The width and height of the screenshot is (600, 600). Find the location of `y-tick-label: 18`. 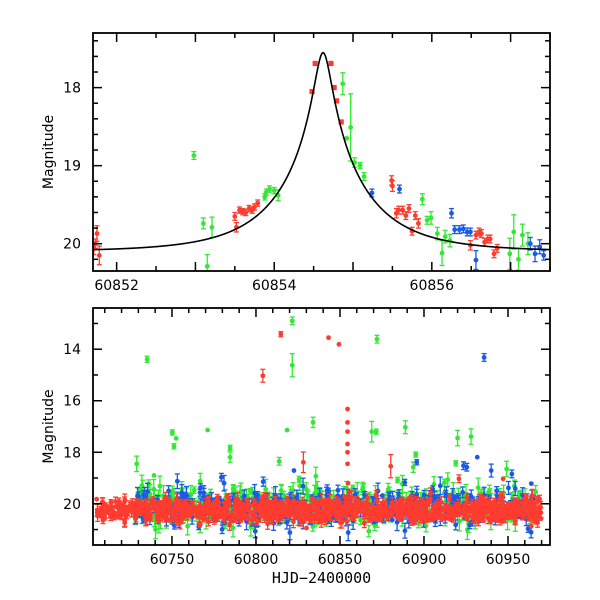

y-tick-label: 18 is located at coordinates (72, 89).